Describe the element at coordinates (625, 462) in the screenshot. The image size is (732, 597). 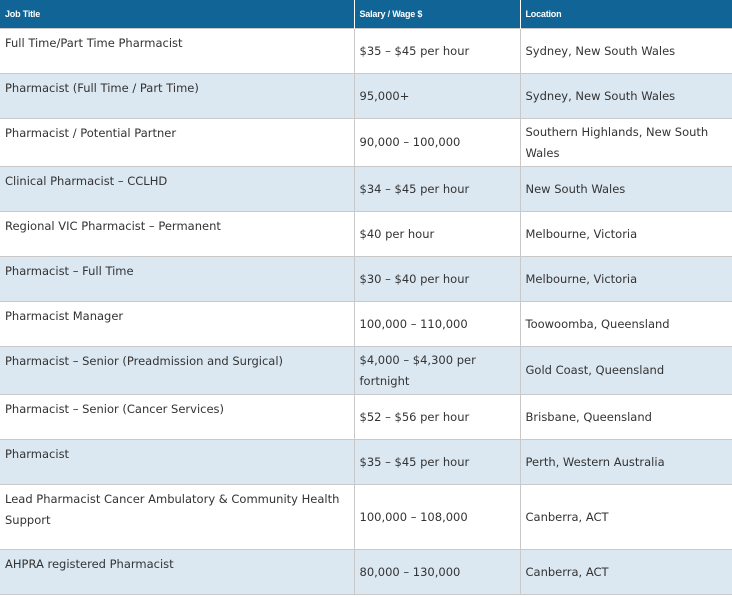
I see `location-cell: Perth, Western Australia` at that location.